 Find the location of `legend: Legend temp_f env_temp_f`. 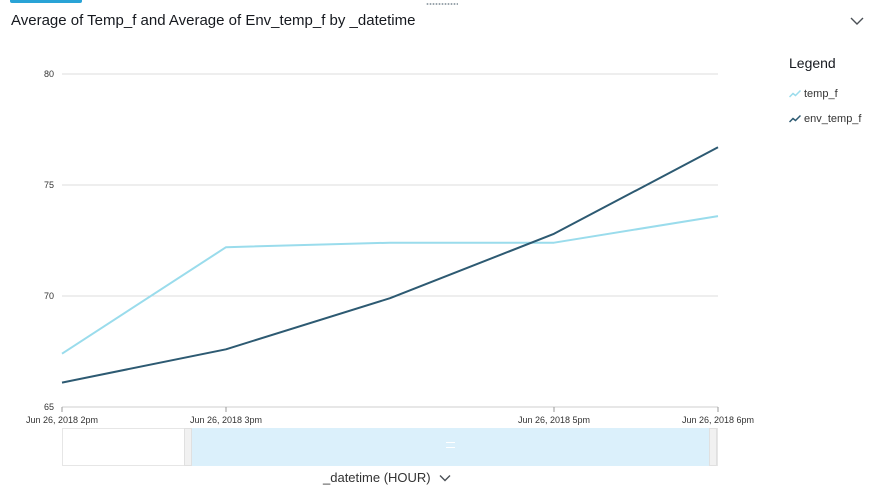

legend: Legend temp_f env_temp_f is located at coordinates (835, 96).